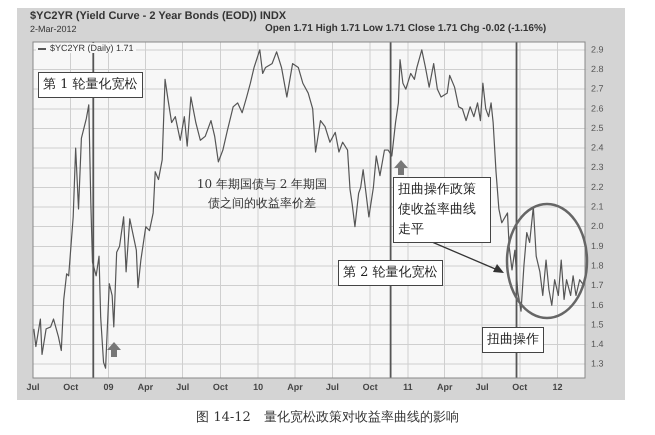  Describe the element at coordinates (597, 89) in the screenshot. I see `y-tick-label: 2.7` at that location.